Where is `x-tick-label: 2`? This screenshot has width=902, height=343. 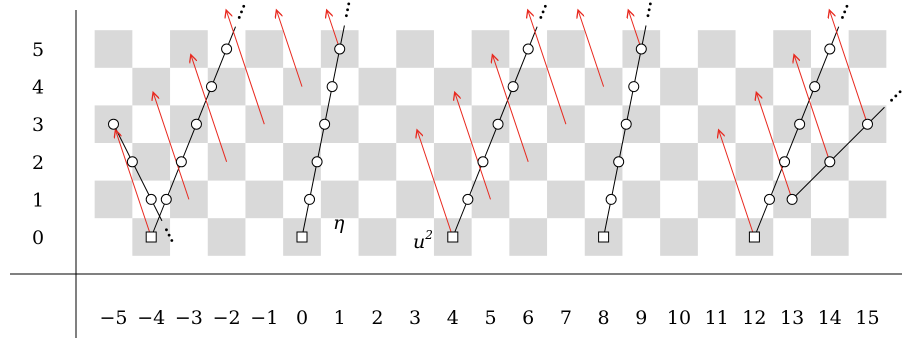
x-tick-label: 2 is located at coordinates (377, 318).